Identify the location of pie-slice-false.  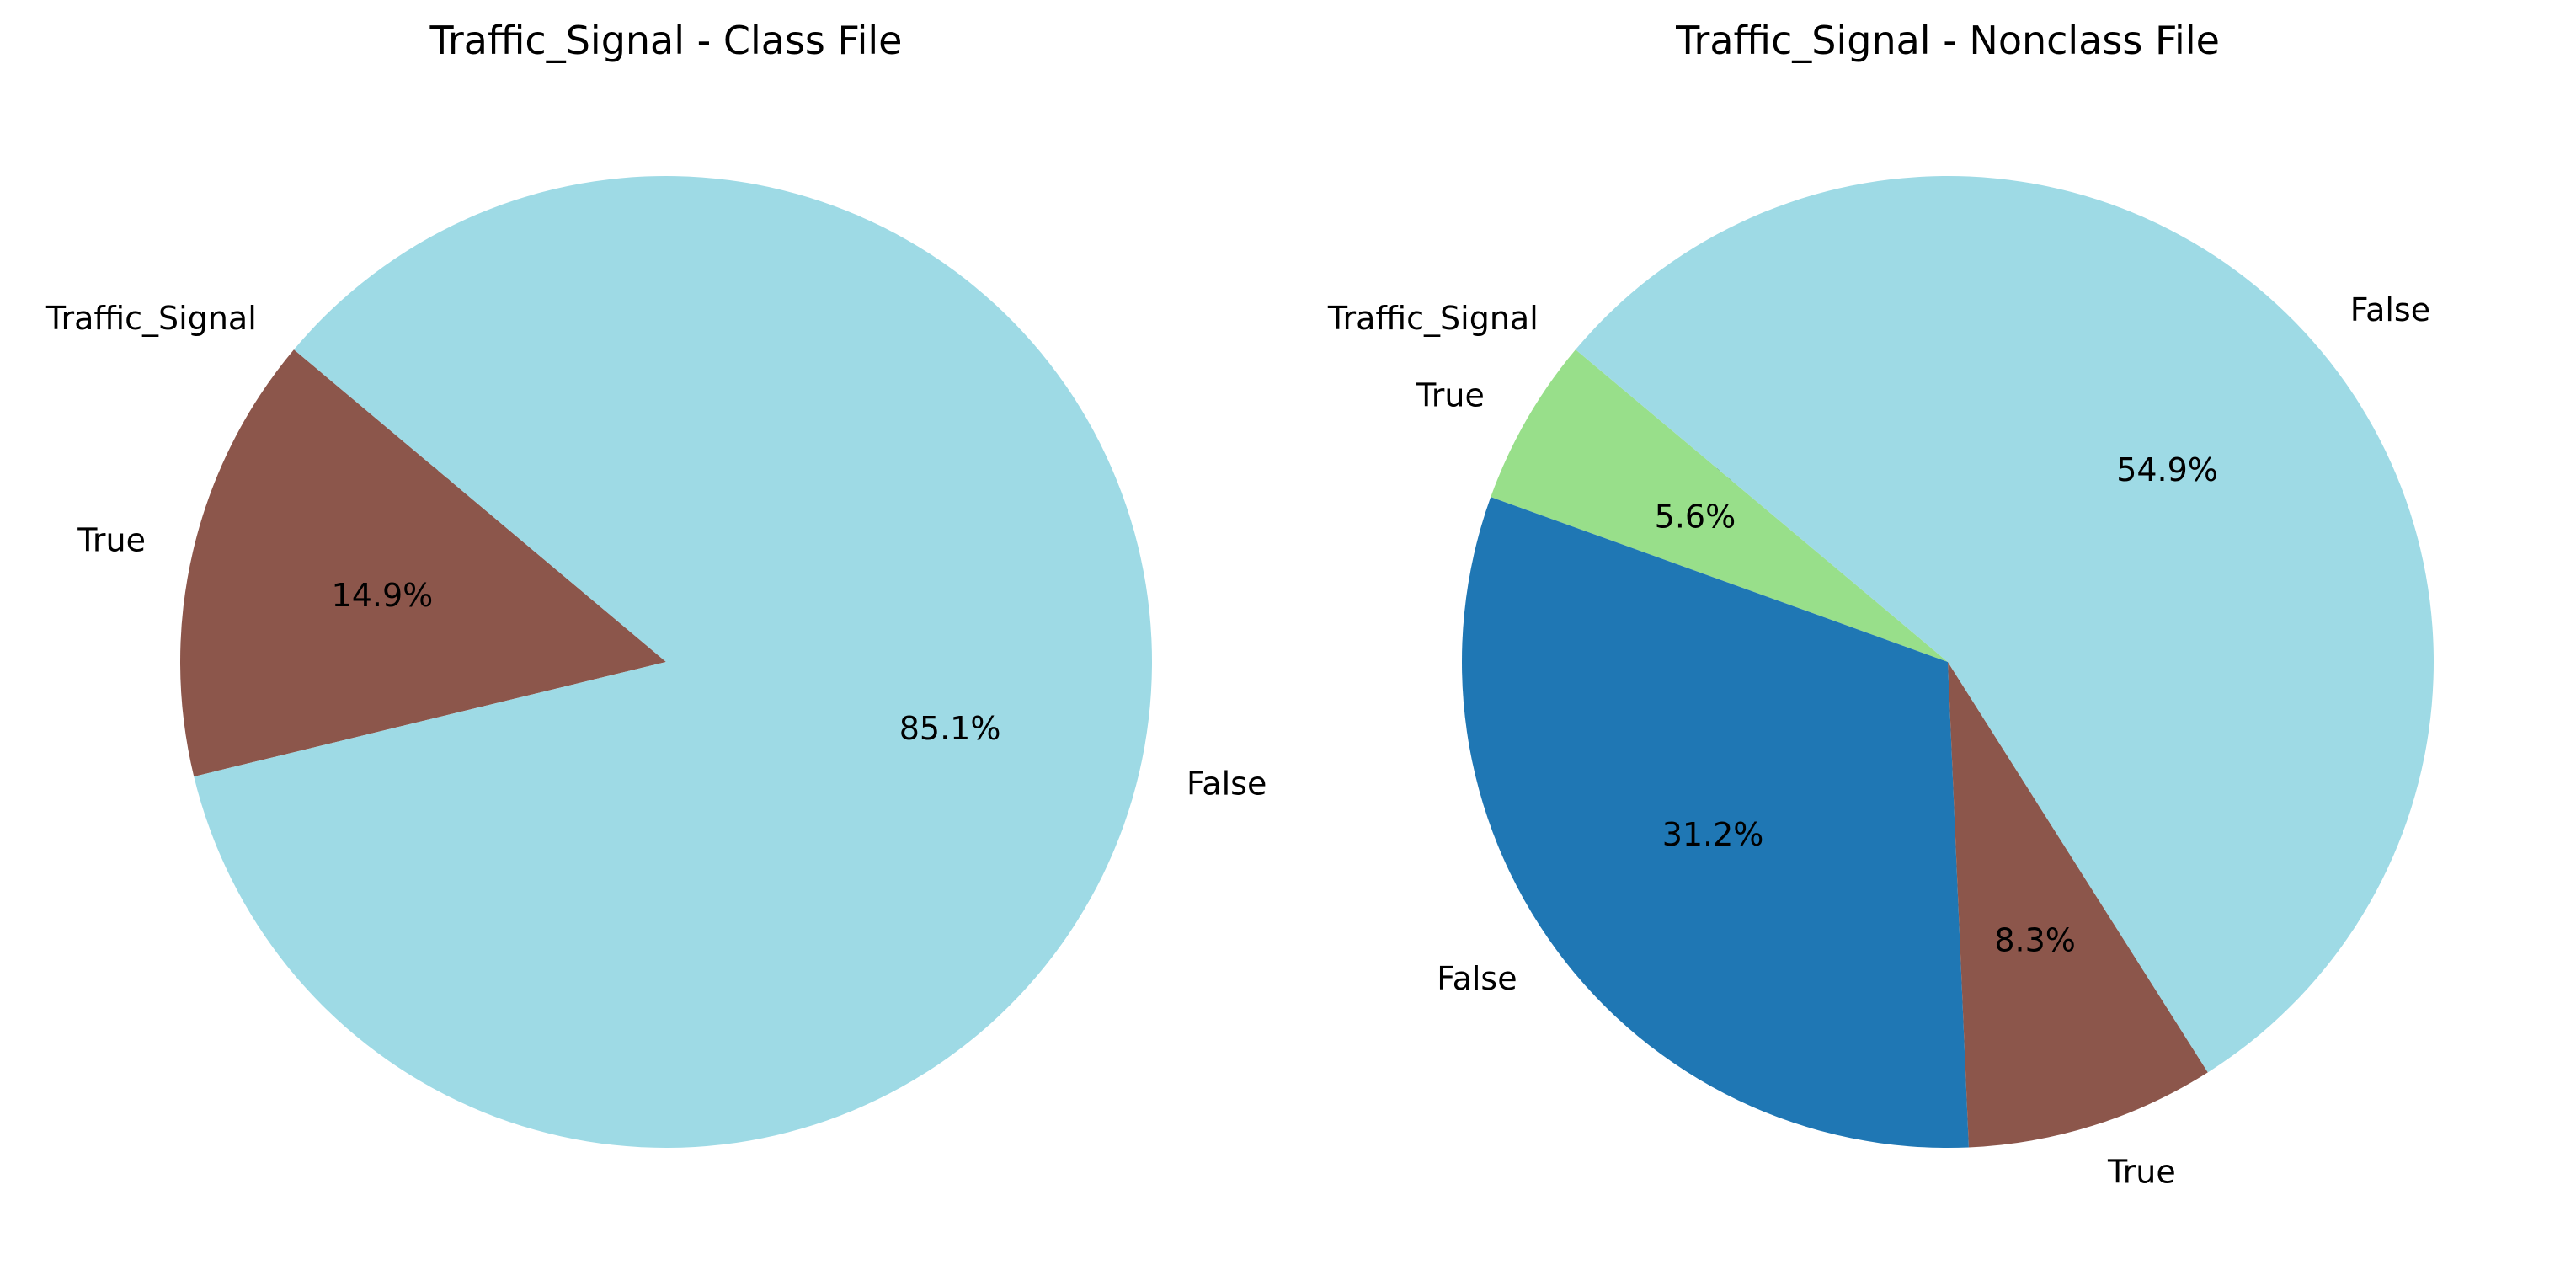
(1715, 822).